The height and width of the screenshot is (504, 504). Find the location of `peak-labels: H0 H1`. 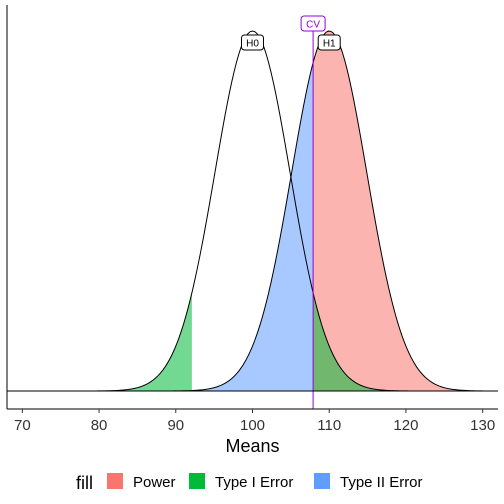

peak-labels: H0 H1 is located at coordinates (291, 42).